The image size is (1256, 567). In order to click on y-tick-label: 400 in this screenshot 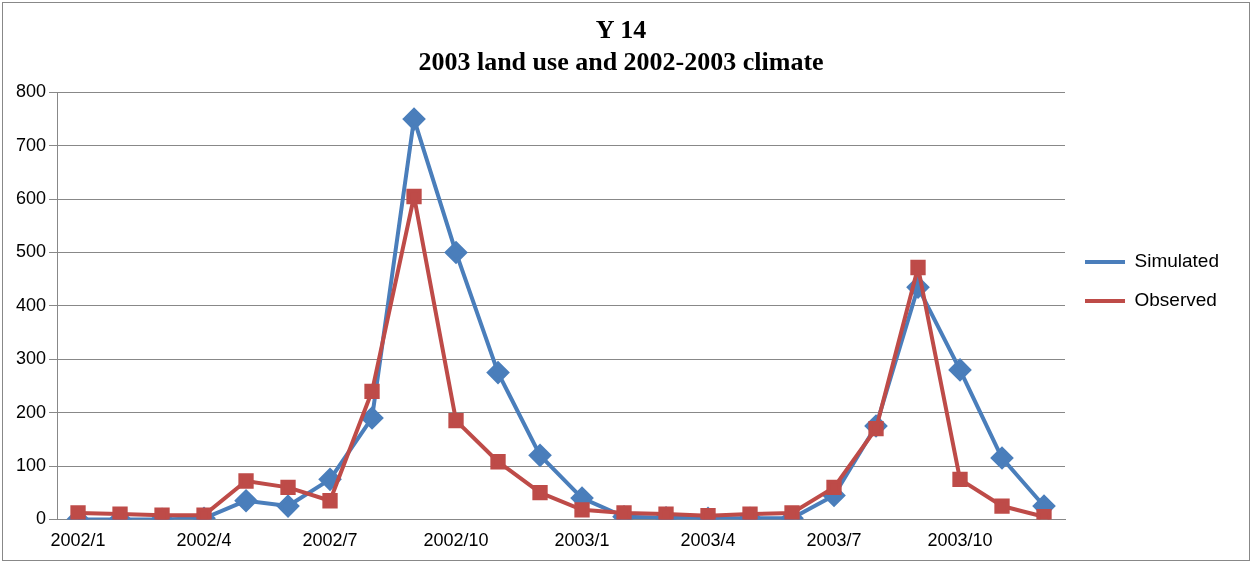, I will do `click(31, 304)`.